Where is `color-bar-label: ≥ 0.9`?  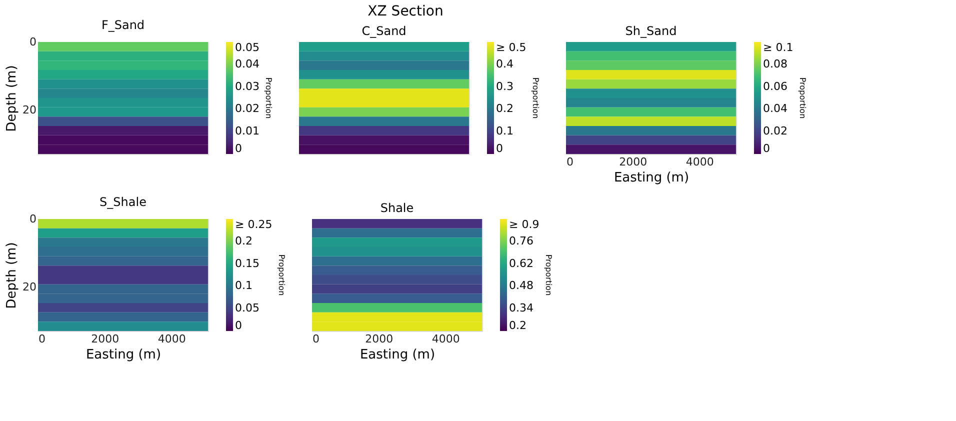
color-bar-label: ≥ 0.9 is located at coordinates (524, 224).